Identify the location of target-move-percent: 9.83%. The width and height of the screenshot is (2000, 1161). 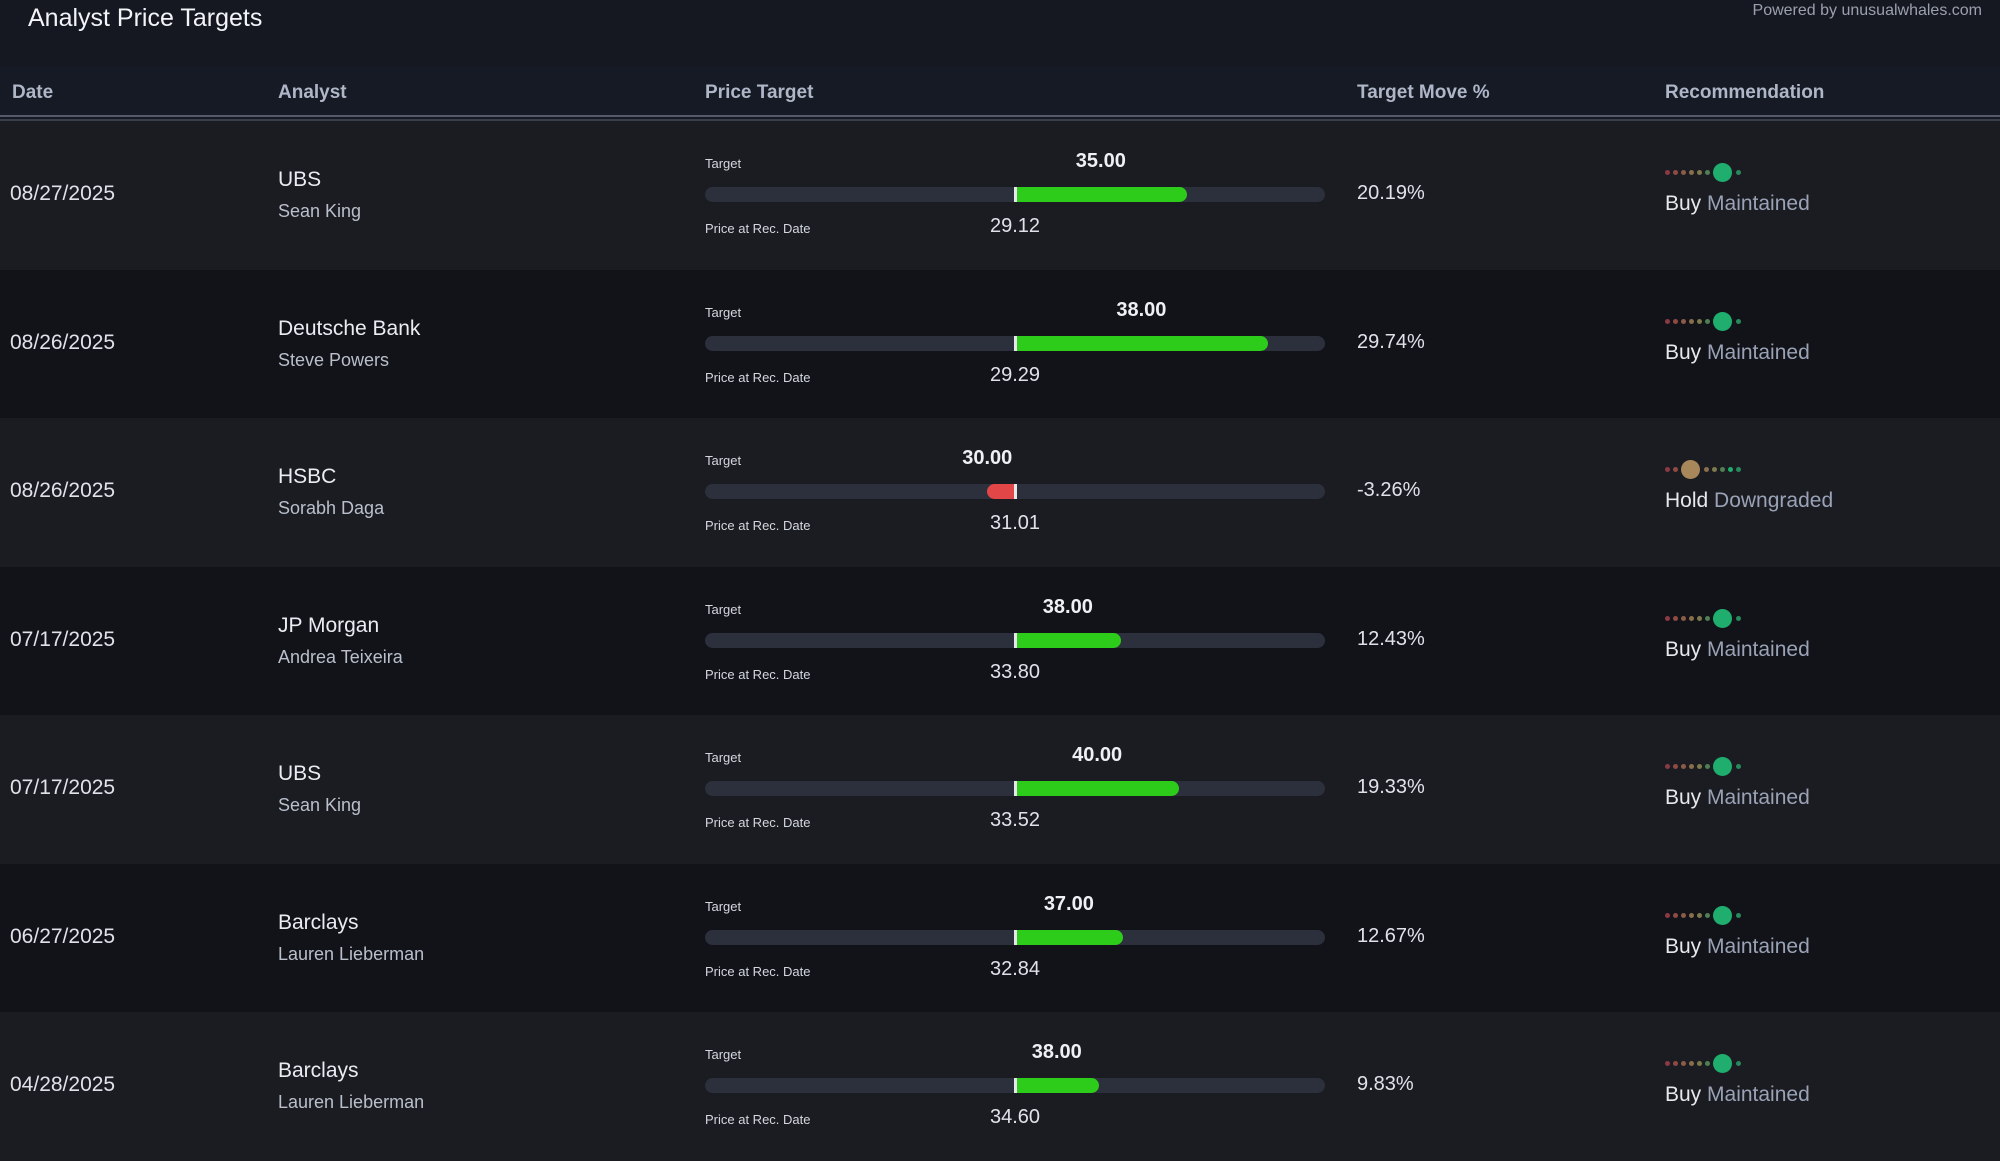
(1385, 1084).